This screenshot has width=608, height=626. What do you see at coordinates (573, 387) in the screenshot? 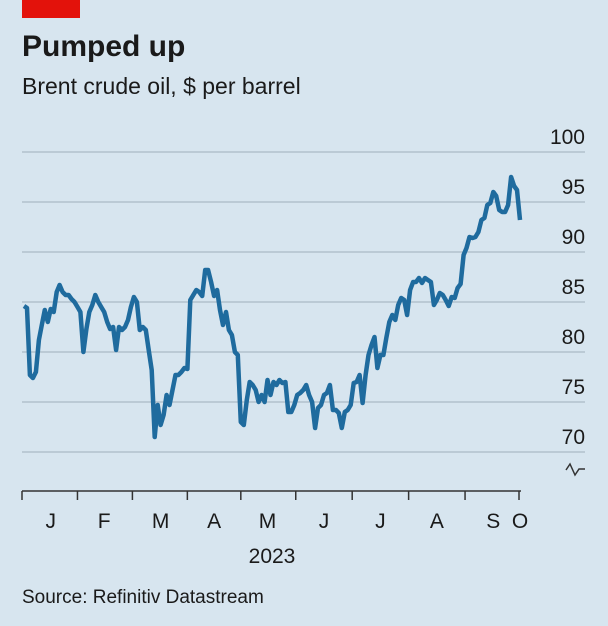
I see `y-tick-label: 75` at bounding box center [573, 387].